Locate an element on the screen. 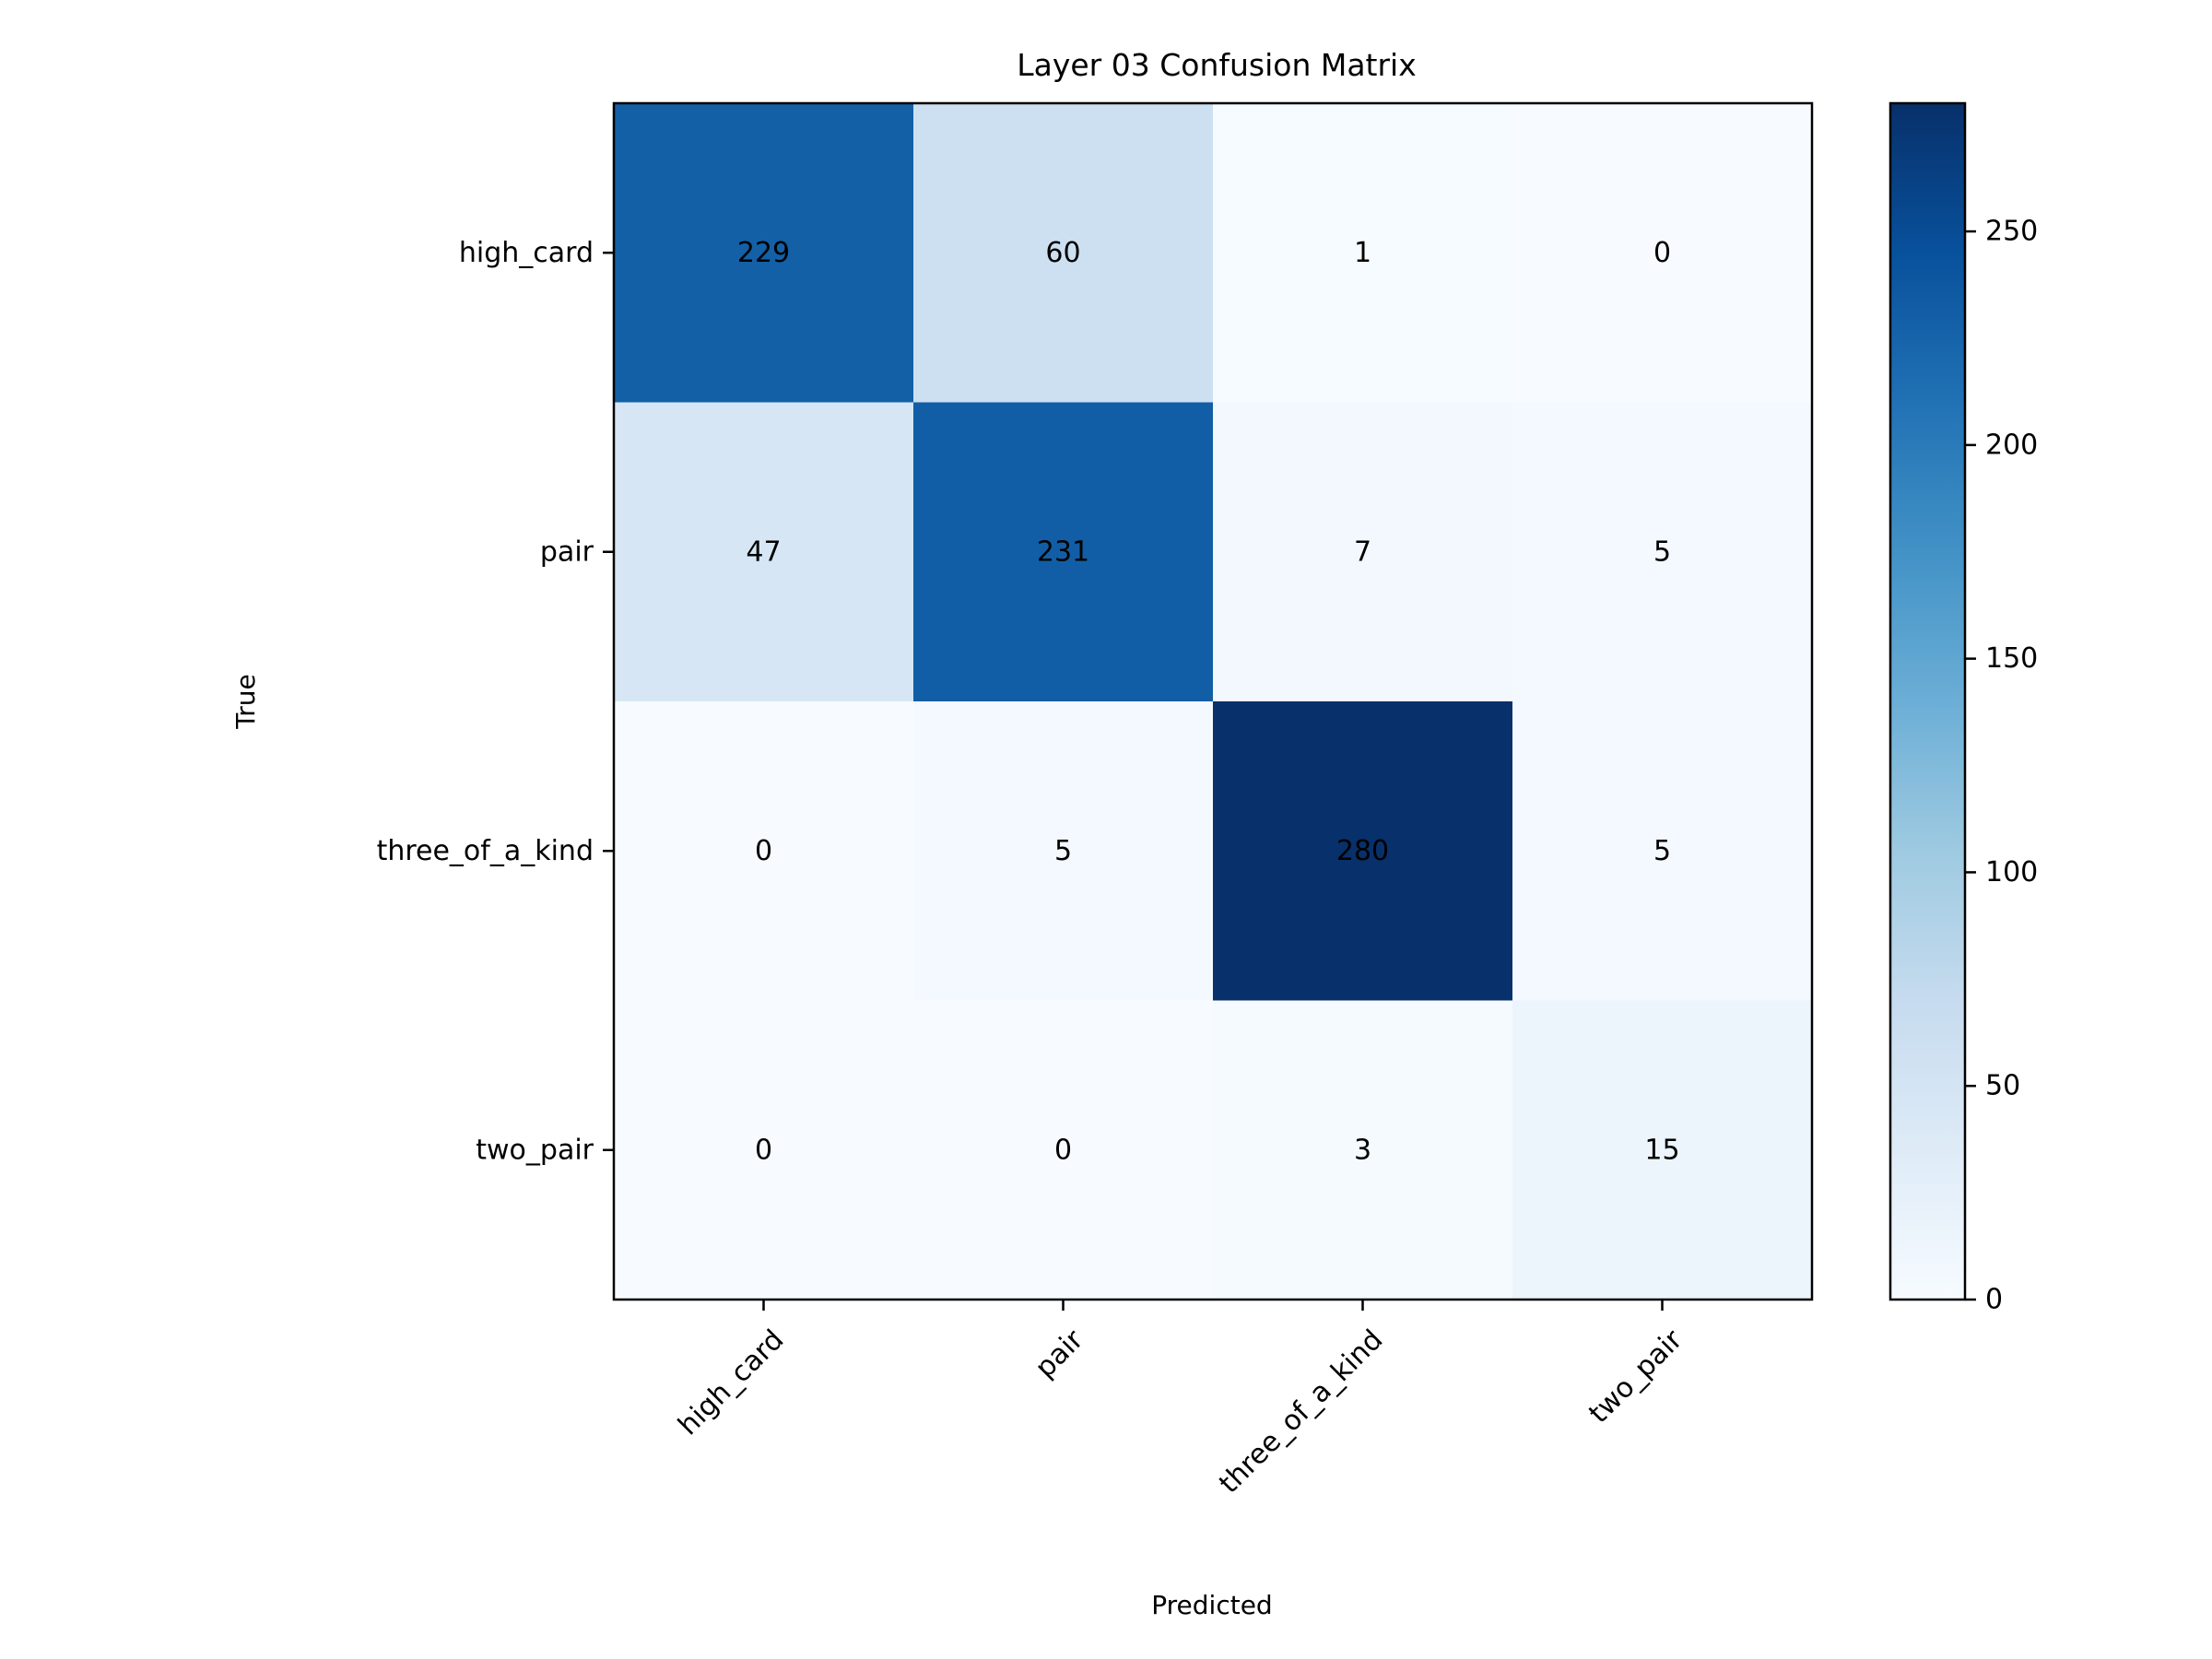  colorbar-tick-label: 250 is located at coordinates (2011, 232).